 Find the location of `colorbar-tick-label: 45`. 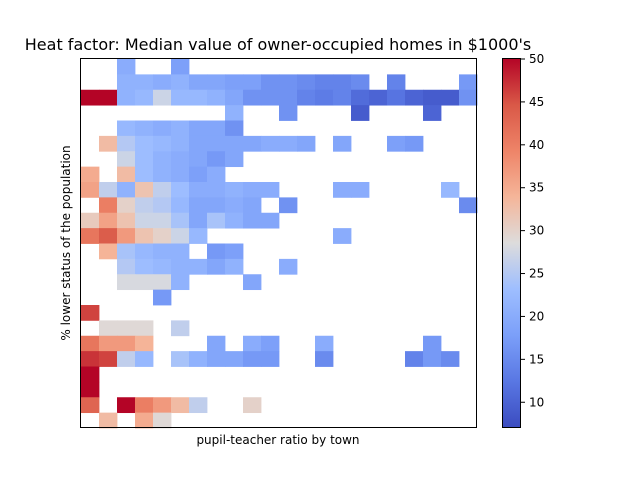

colorbar-tick-label: 45 is located at coordinates (536, 102).